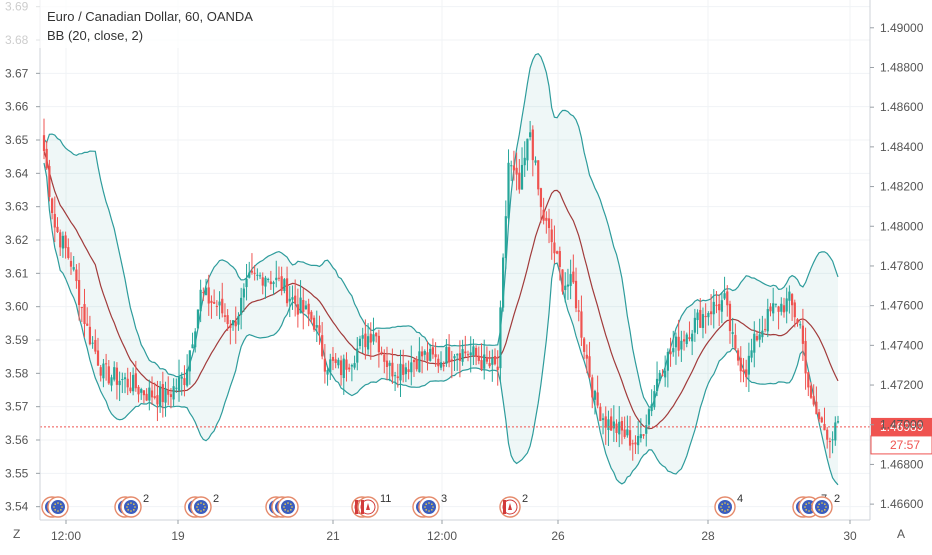 The height and width of the screenshot is (555, 932). Describe the element at coordinates (371, 505) in the screenshot. I see `event-marker: 11` at that location.